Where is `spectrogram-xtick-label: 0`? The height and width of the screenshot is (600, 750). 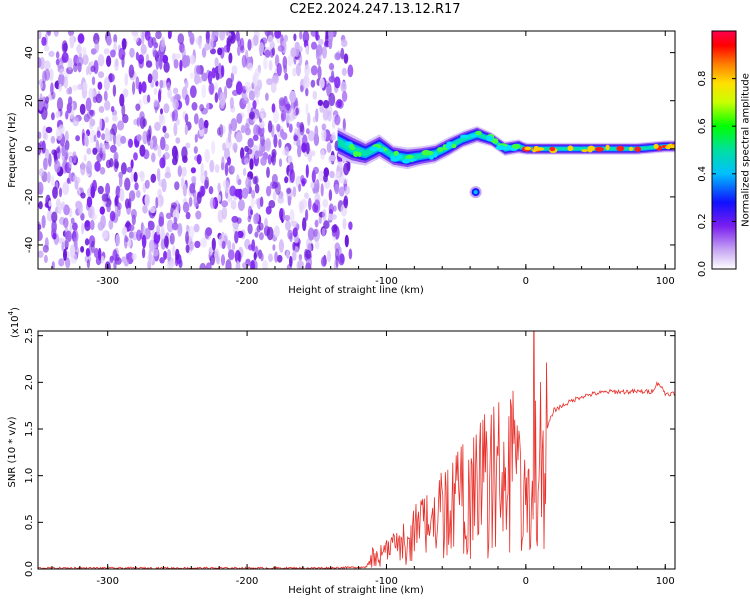
spectrogram-xtick-label: 0 is located at coordinates (526, 281).